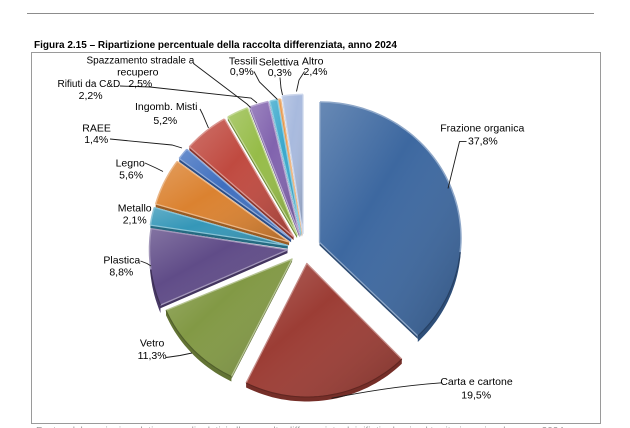 This screenshot has width=630, height=428. What do you see at coordinates (483, 142) in the screenshot?
I see `svg-text: 37,8%` at bounding box center [483, 142].